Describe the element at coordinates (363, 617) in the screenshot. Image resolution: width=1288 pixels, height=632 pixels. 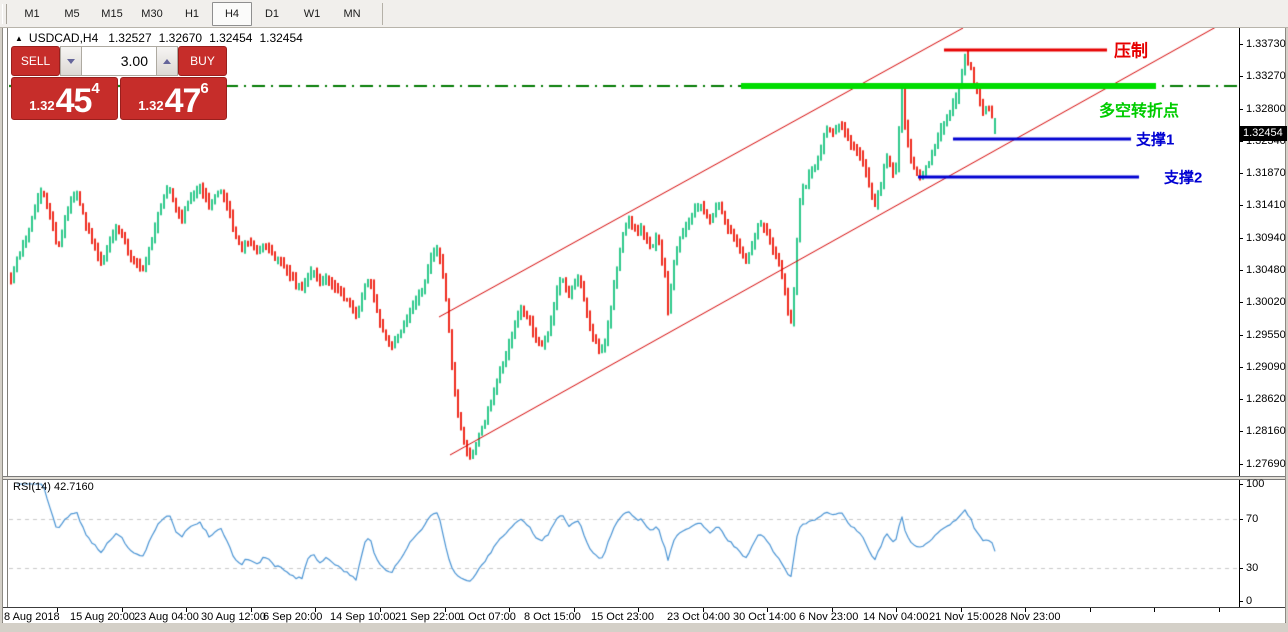
I see `time-axis-label: 14 Sep 10:00` at that location.